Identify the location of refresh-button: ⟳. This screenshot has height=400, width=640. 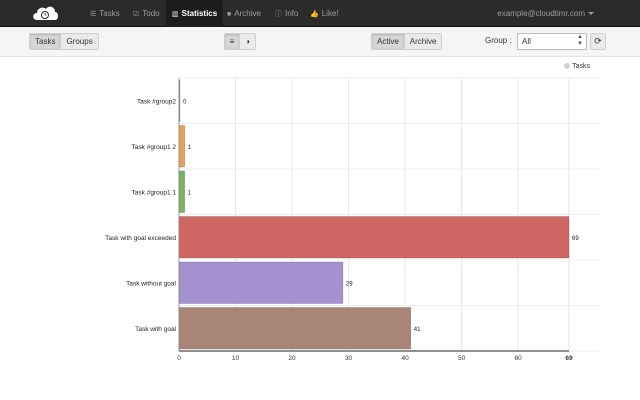
(598, 41).